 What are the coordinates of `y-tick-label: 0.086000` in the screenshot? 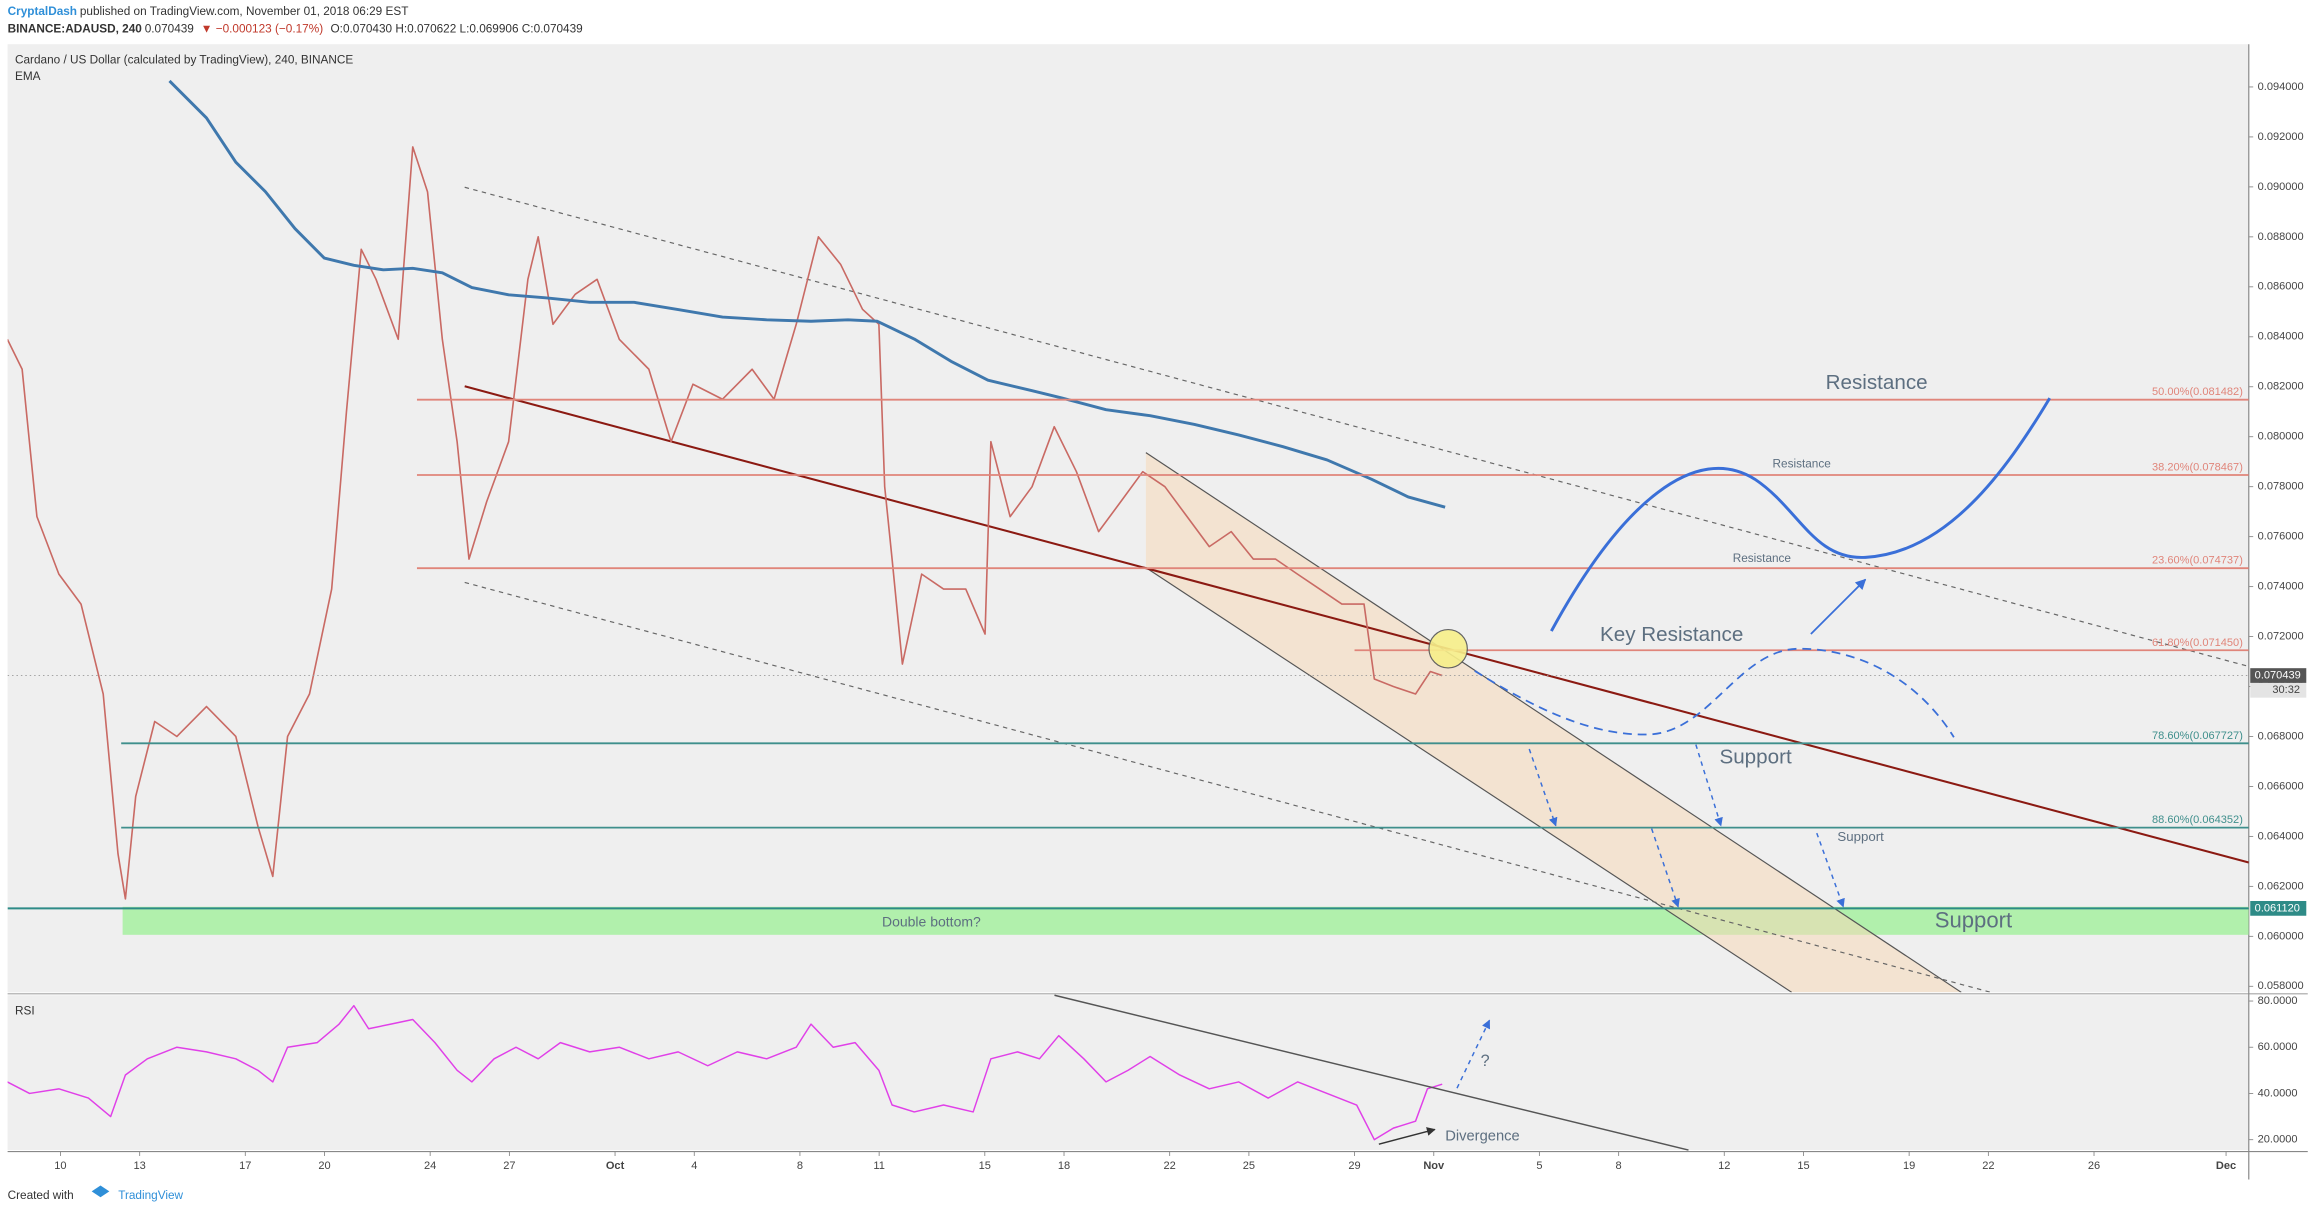 It's located at (2281, 287).